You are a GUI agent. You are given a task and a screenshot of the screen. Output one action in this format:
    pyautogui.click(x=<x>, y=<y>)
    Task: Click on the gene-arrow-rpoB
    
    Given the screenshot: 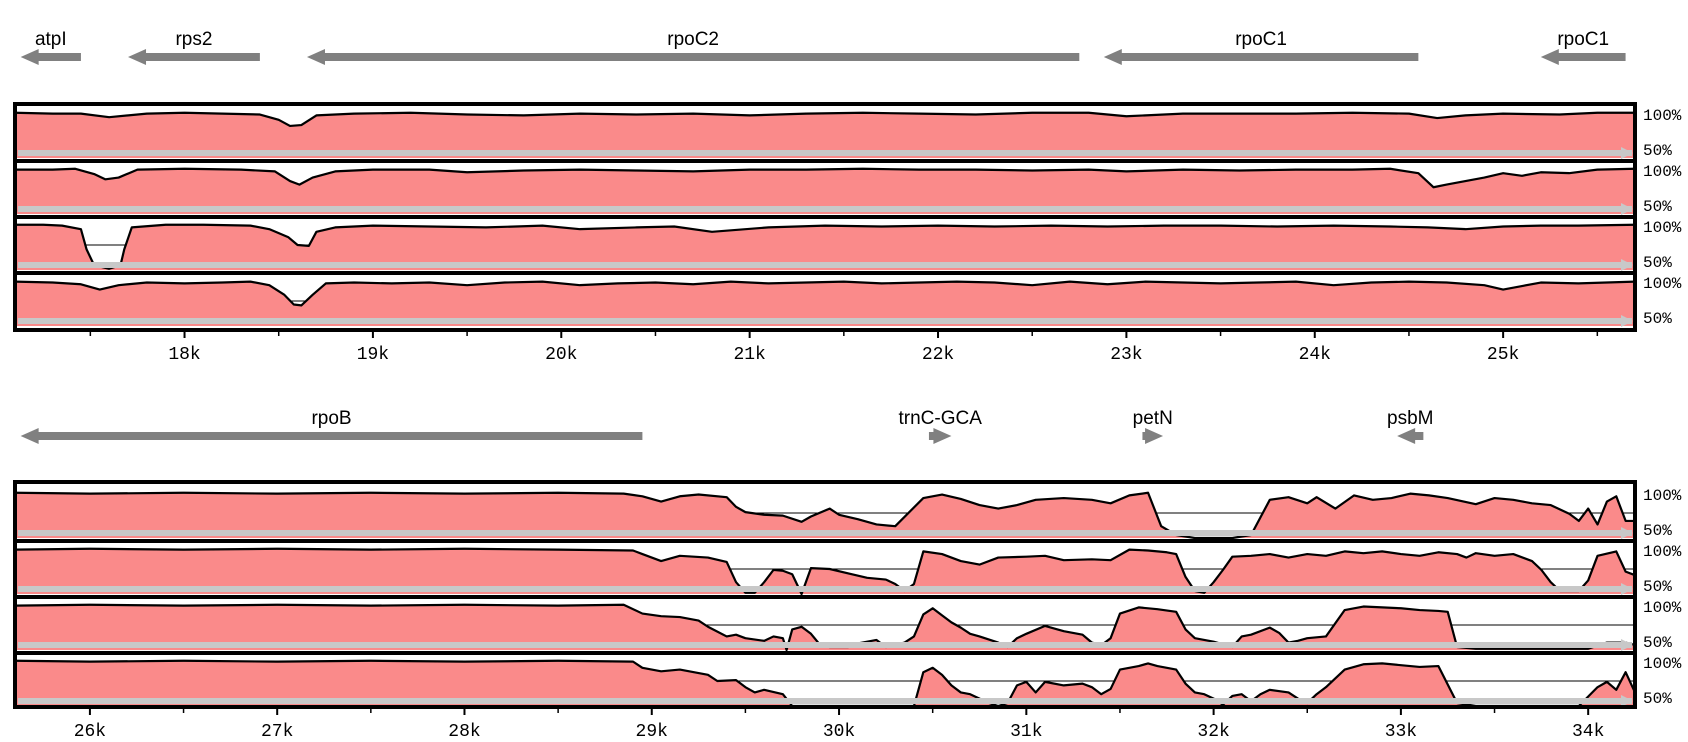 What is the action you would take?
    pyautogui.click(x=331, y=436)
    